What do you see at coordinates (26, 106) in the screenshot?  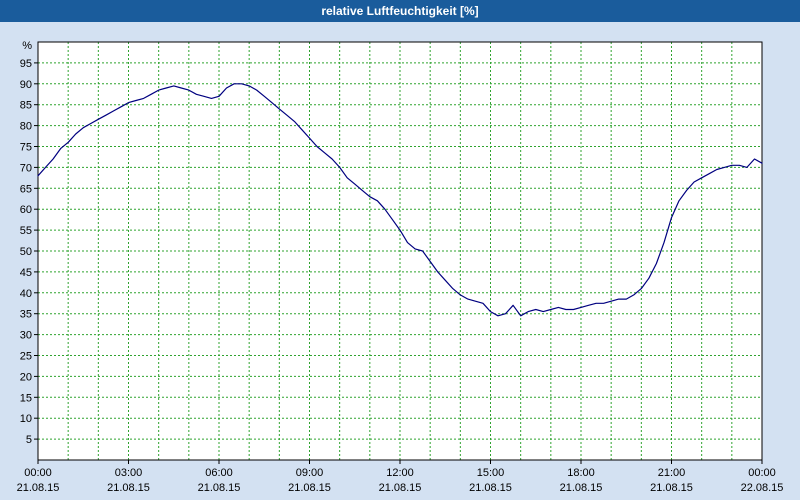 I see `svg-text: 85` at bounding box center [26, 106].